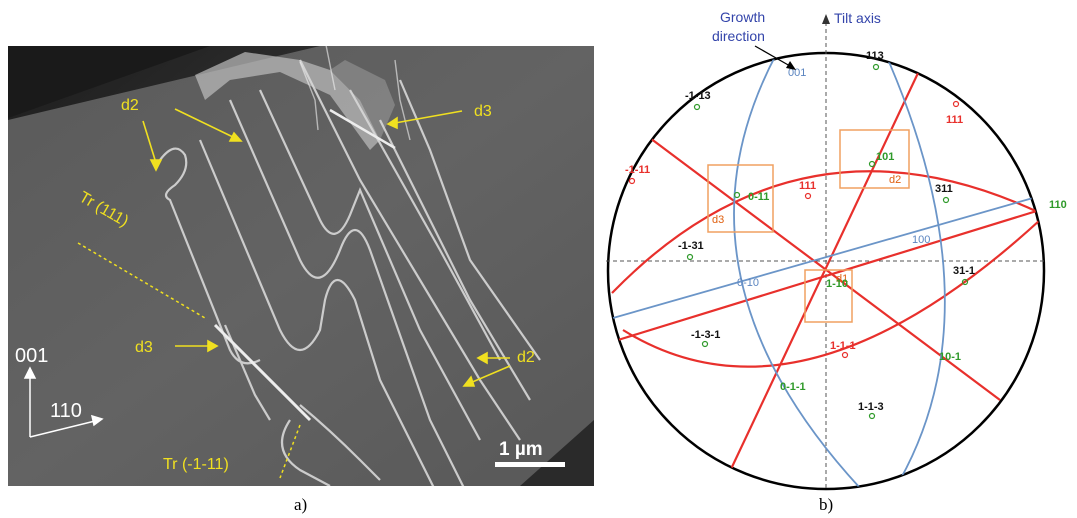 The width and height of the screenshot is (1077, 518). What do you see at coordinates (66, 411) in the screenshot?
I see `axis-label-110: 110` at bounding box center [66, 411].